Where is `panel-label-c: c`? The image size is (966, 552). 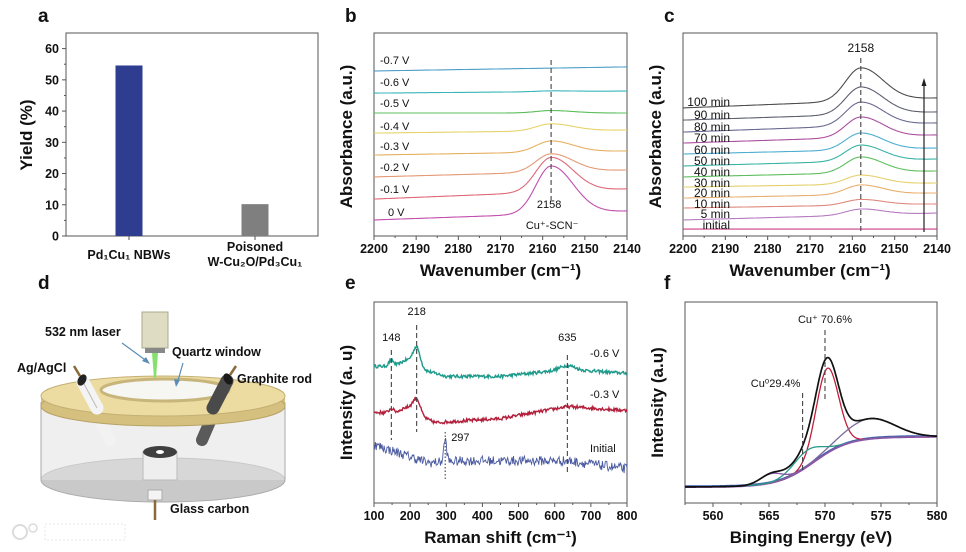 panel-label-c: c is located at coordinates (669, 16).